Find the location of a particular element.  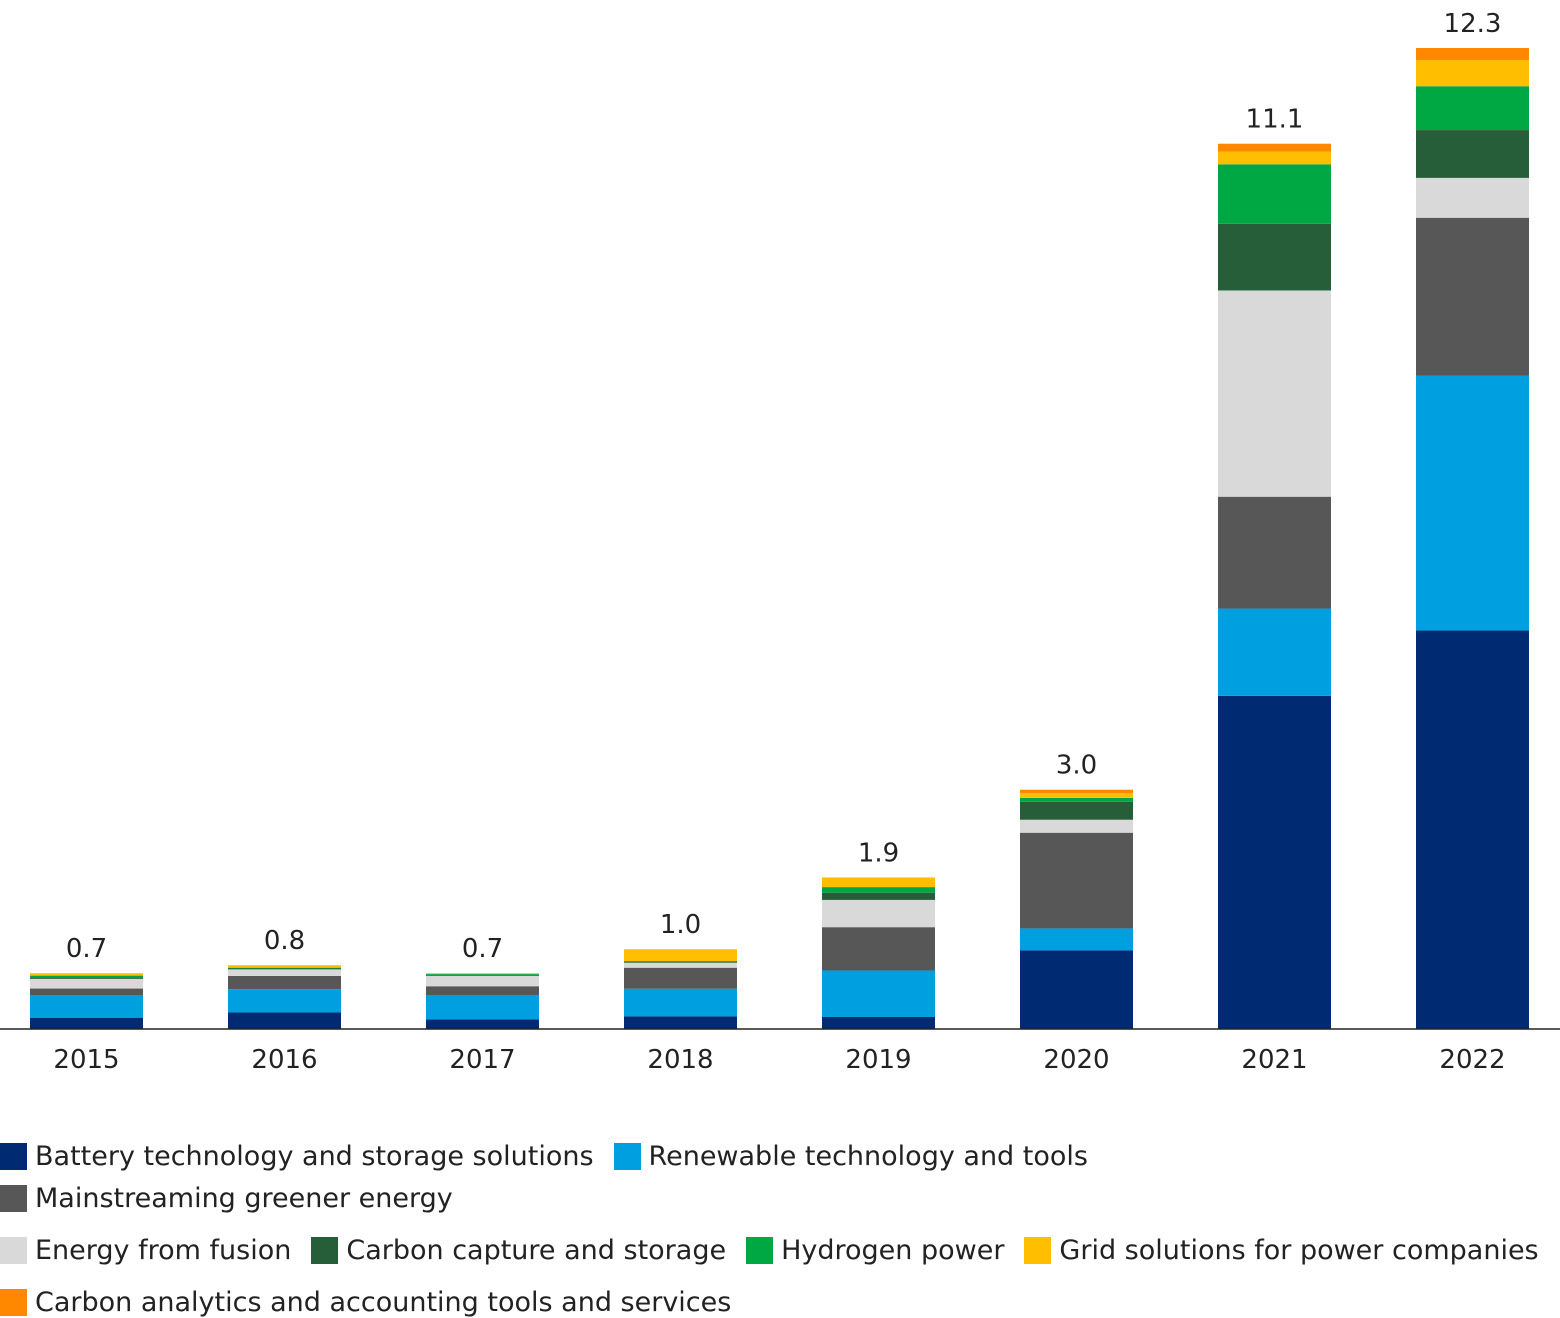

total-label-2022: 12.3 is located at coordinates (1473, 24).